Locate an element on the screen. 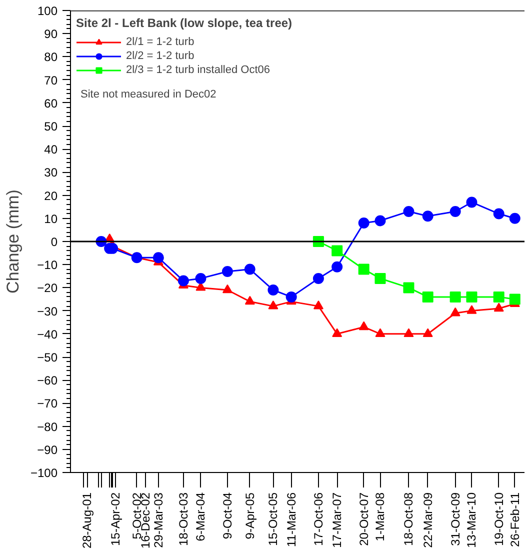 The height and width of the screenshot is (551, 532). y-tick-label: −70 is located at coordinates (47, 403).